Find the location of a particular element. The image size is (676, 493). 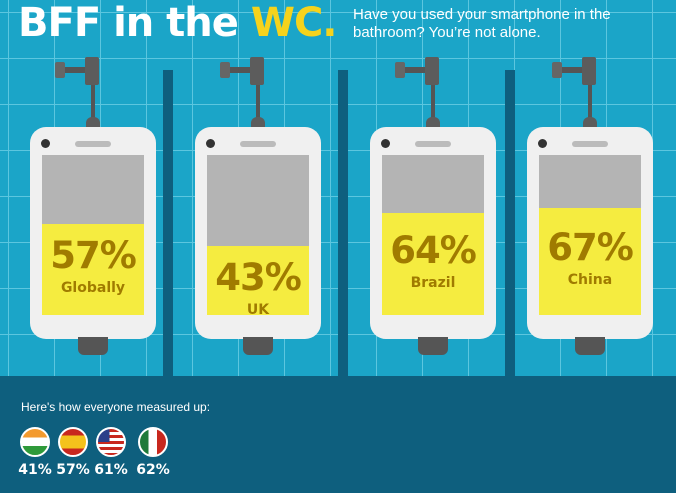

data-label: 43% is located at coordinates (258, 278).